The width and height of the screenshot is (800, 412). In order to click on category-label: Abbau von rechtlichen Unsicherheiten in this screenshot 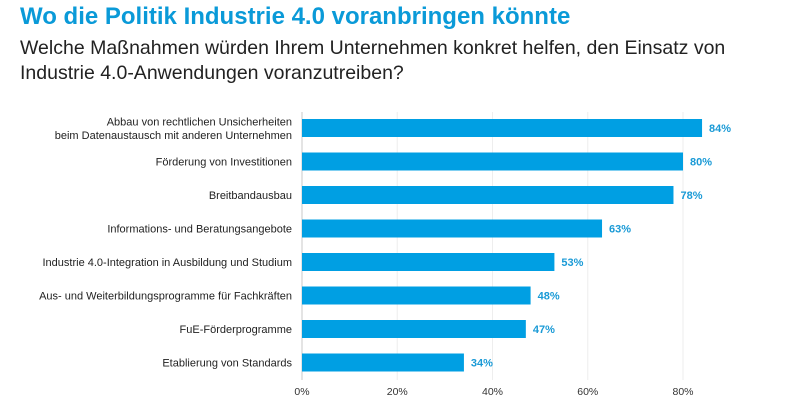, I will do `click(199, 122)`.